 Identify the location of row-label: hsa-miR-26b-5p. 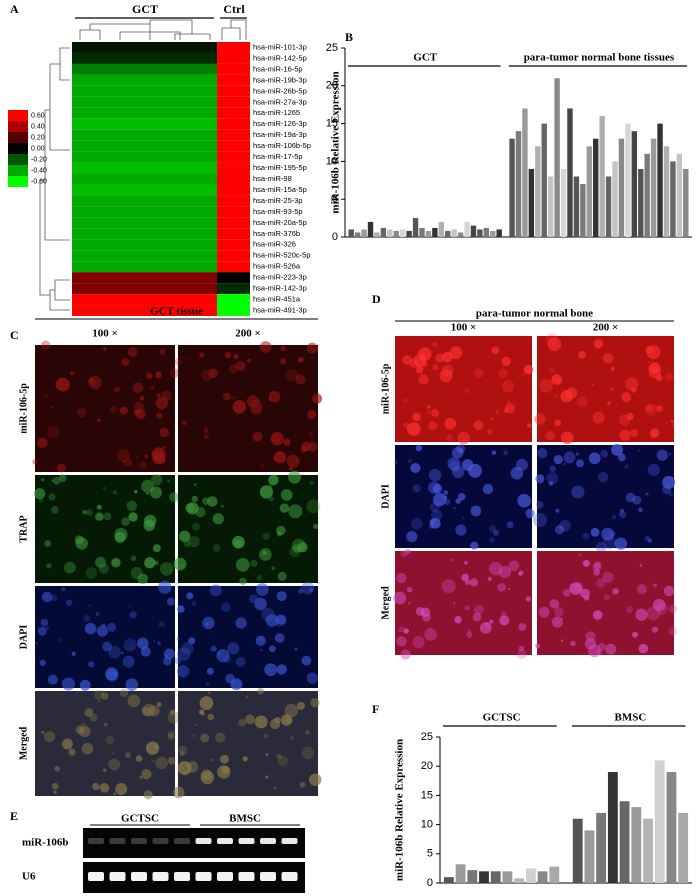
(280, 90).